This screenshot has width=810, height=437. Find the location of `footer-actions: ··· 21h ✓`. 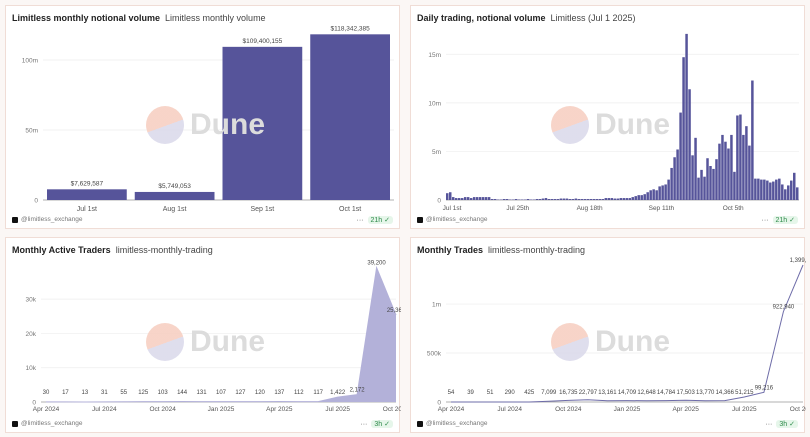

footer-actions: ··· 21h ✓ is located at coordinates (779, 220).